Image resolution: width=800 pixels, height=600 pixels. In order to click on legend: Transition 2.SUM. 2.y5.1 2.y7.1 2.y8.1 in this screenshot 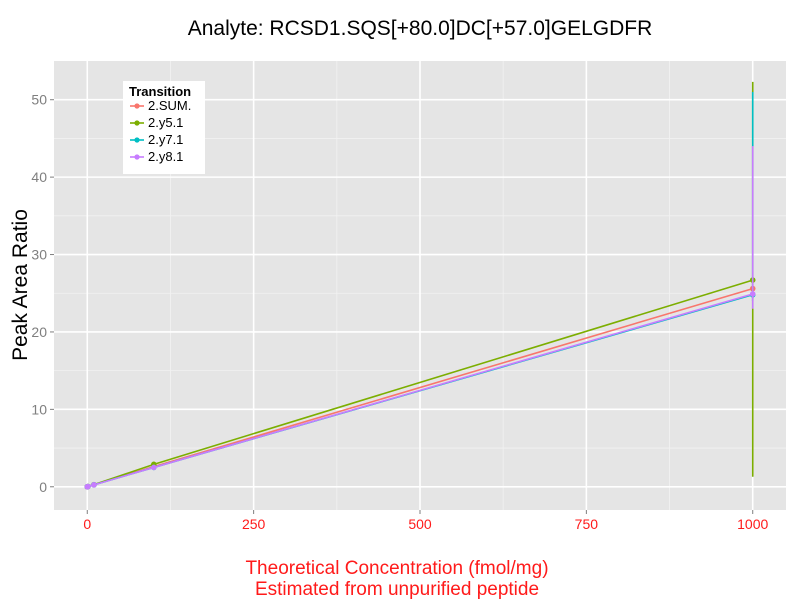, I will do `click(164, 127)`.